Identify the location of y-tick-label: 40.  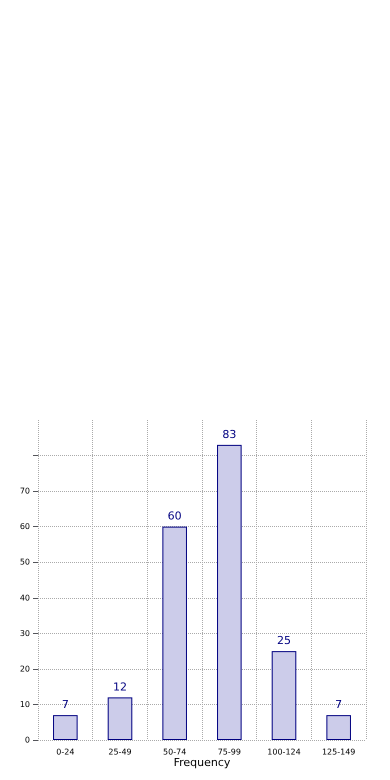
(25, 597).